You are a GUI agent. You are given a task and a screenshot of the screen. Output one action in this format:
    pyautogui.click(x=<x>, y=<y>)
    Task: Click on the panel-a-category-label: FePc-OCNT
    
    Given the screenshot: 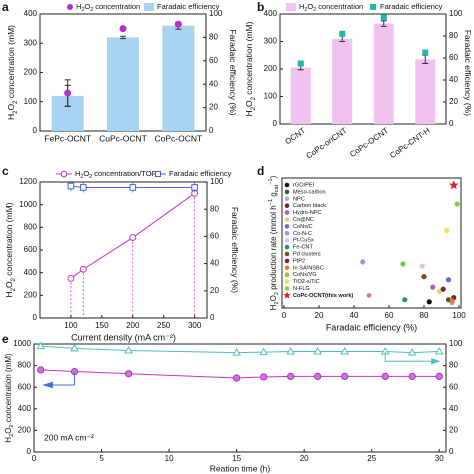 What is the action you would take?
    pyautogui.click(x=67, y=138)
    